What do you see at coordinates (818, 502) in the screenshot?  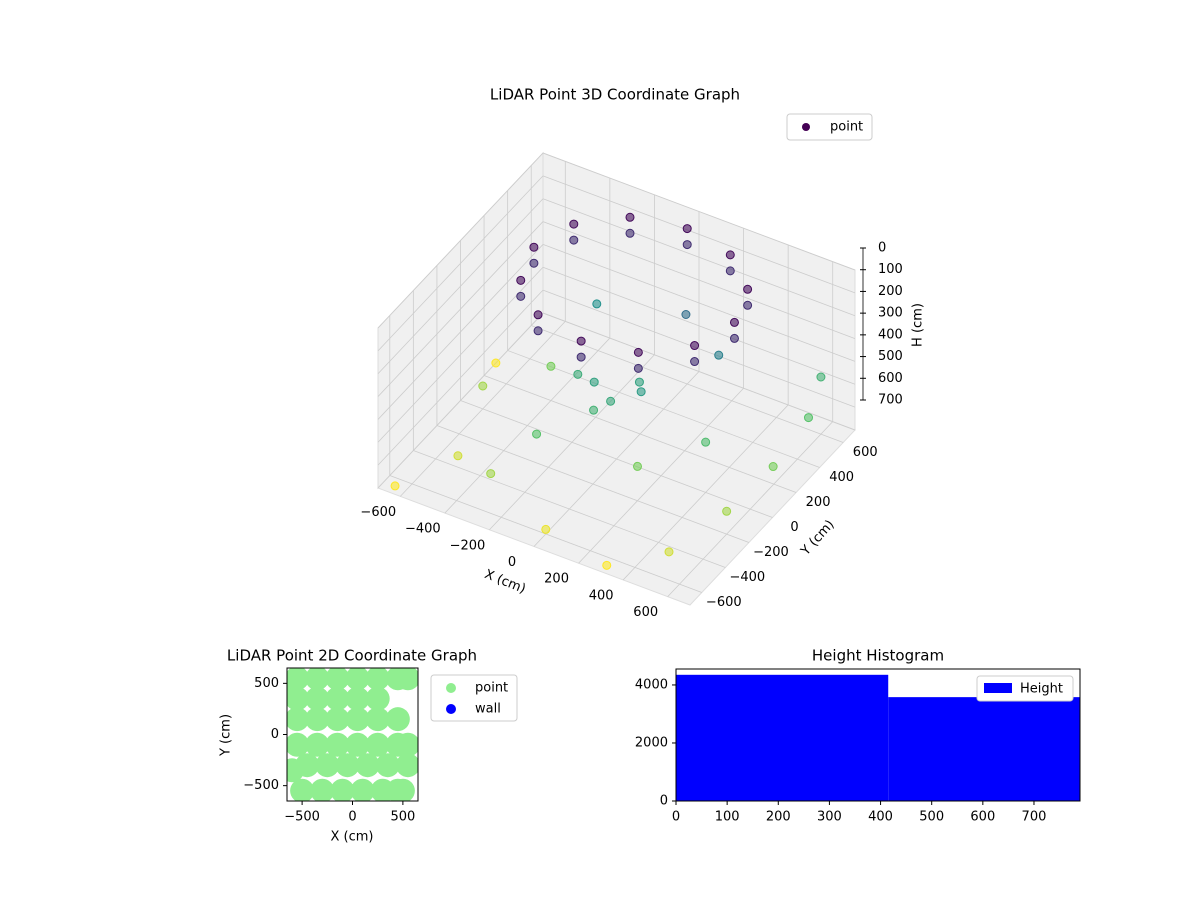 I see `y-tick-label: 200` at bounding box center [818, 502].